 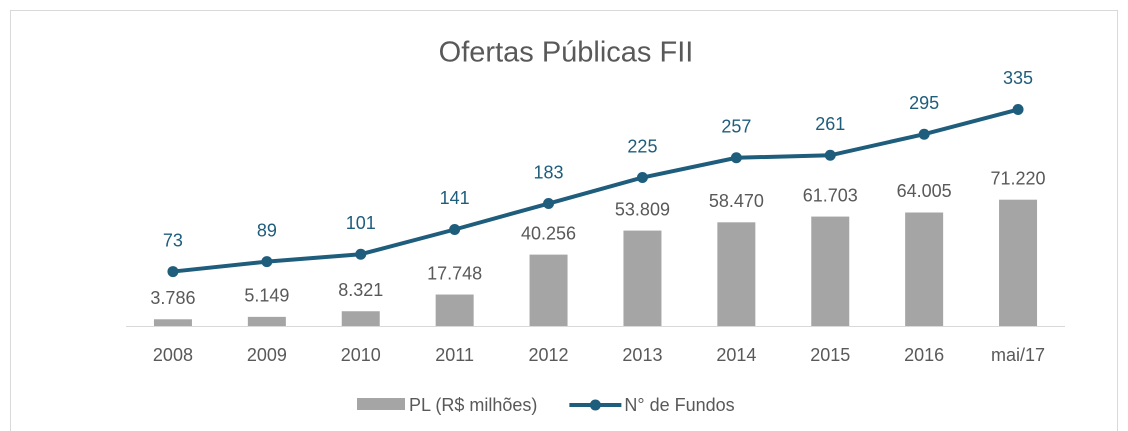 I want to click on bar-value-label: 64.005, so click(x=924, y=191).